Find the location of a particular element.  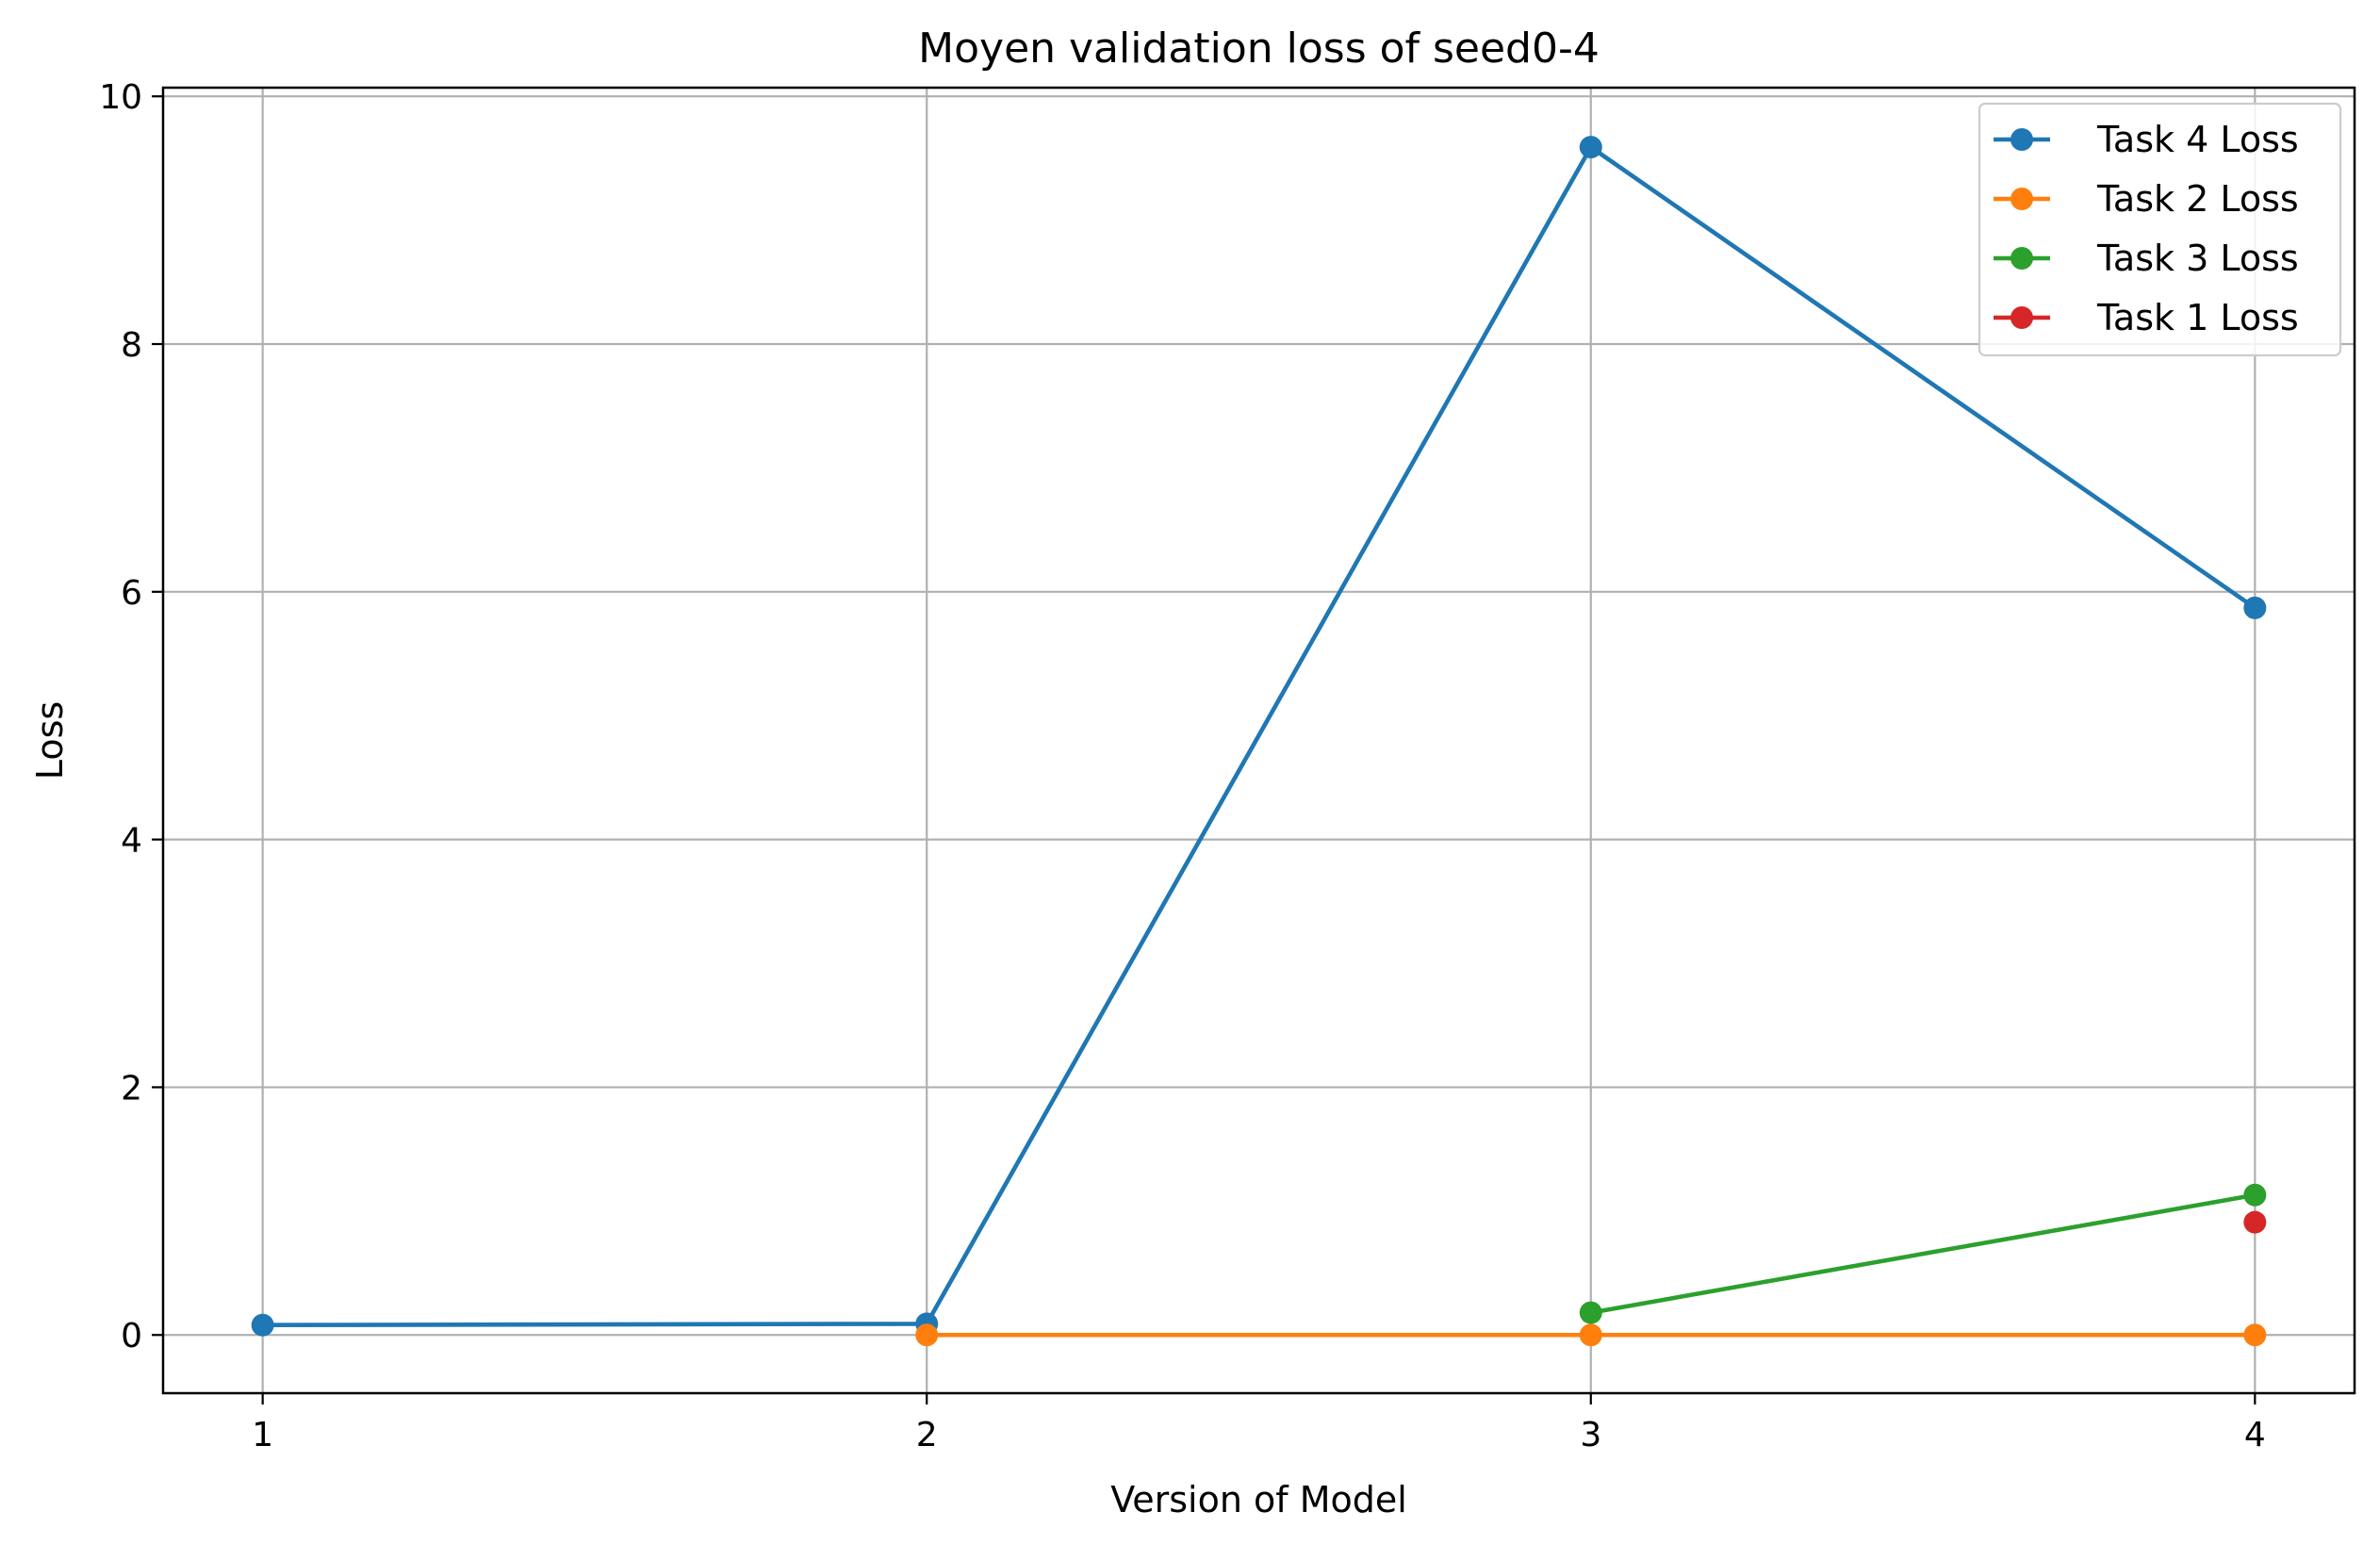

x-tick-label: 3 is located at coordinates (1590, 1435).